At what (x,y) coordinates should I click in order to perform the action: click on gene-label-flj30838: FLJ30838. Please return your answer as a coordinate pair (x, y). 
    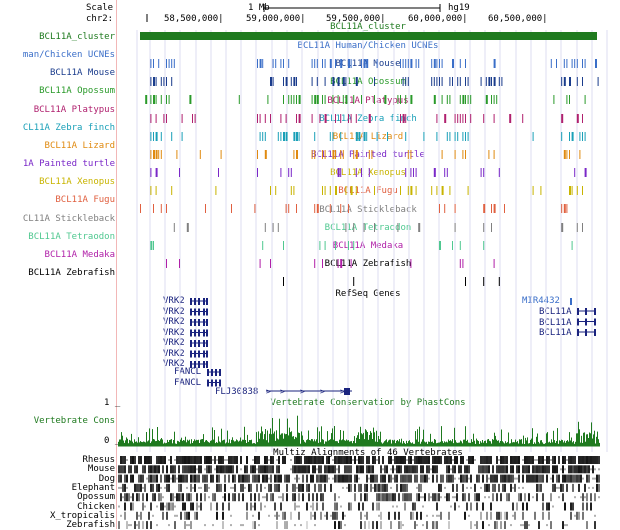
    Looking at the image, I should click on (237, 392).